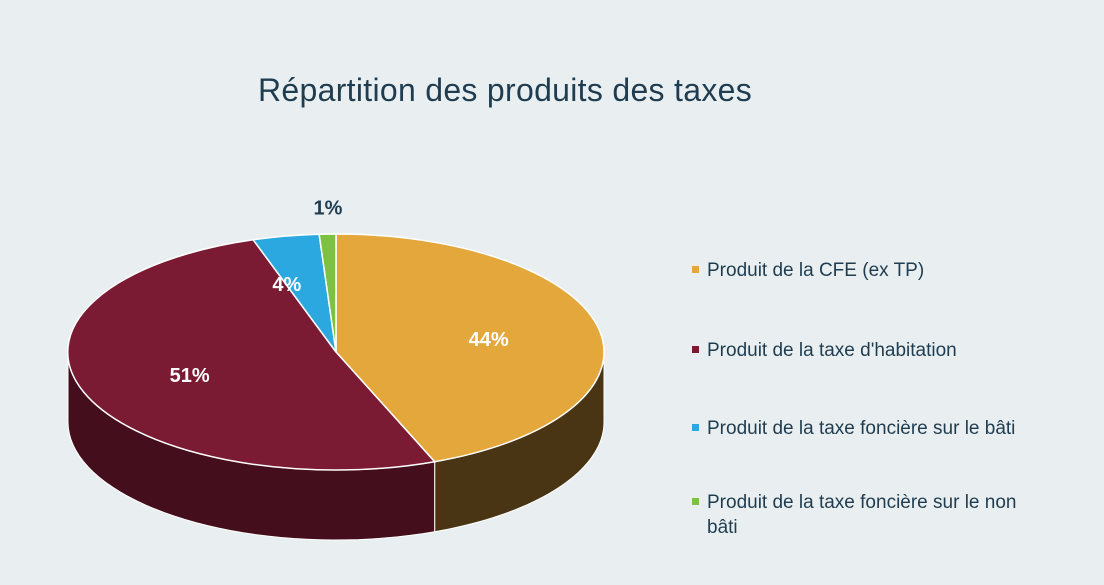  Describe the element at coordinates (695, 269) in the screenshot. I see `legend-swatch-cfe` at that location.